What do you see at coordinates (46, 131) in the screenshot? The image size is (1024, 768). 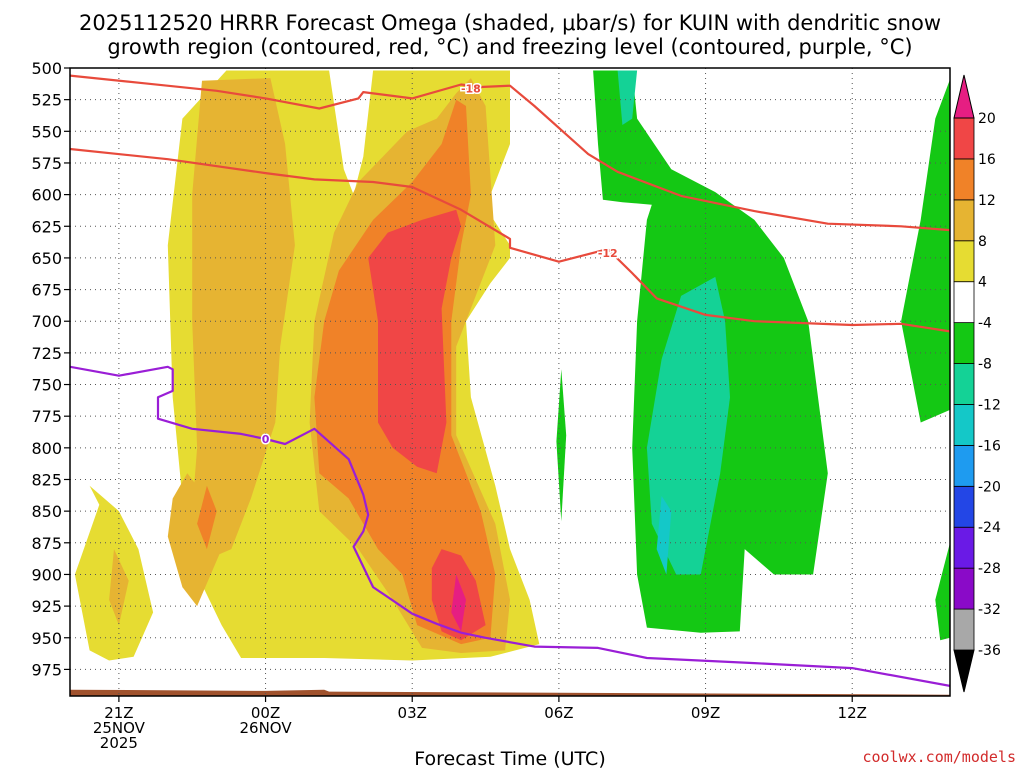 I see `y-tick-label: 550` at bounding box center [46, 131].